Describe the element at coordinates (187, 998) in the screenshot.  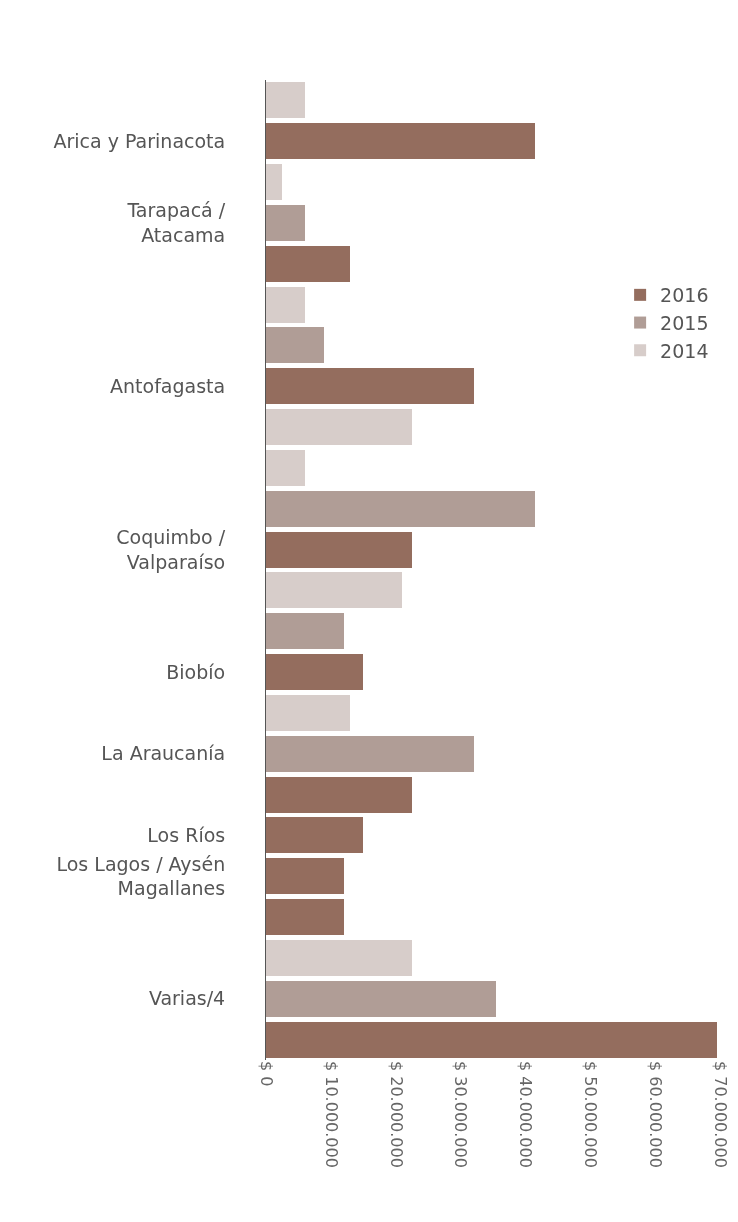
I see `y-tick-label: Varias/4` at that location.